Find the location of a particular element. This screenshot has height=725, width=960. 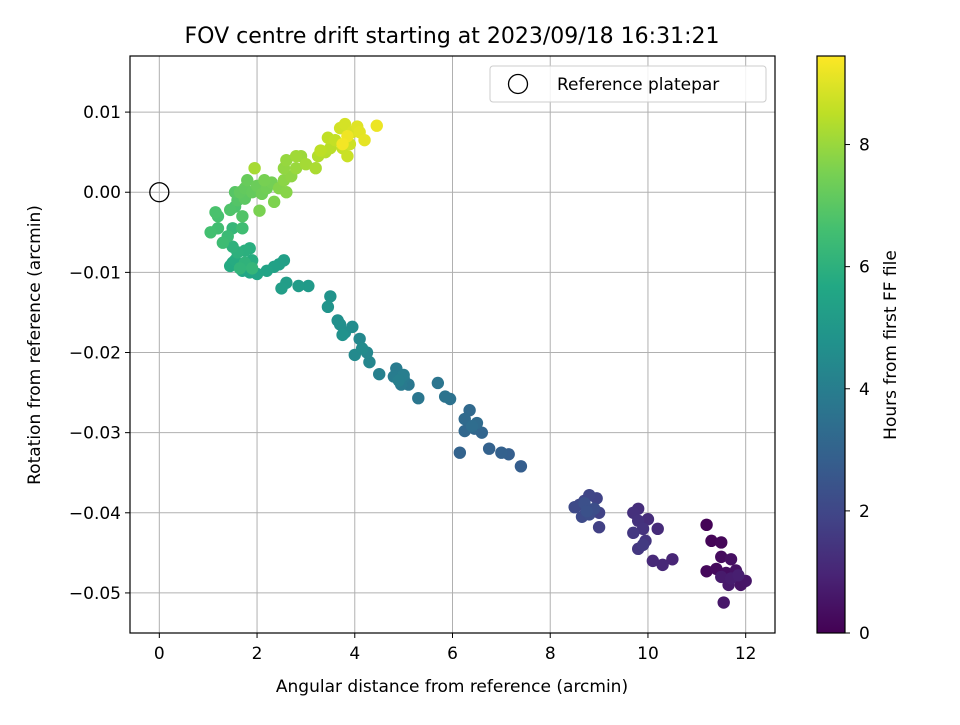

colorbar-gradient is located at coordinates (831, 344).